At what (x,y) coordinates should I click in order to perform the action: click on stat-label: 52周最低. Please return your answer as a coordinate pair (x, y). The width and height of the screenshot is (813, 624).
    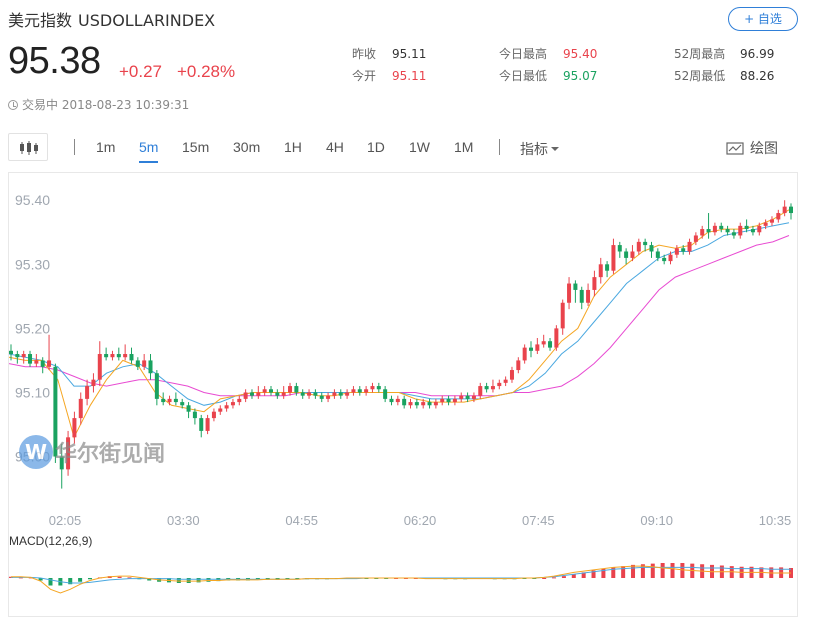
    Looking at the image, I should click on (700, 76).